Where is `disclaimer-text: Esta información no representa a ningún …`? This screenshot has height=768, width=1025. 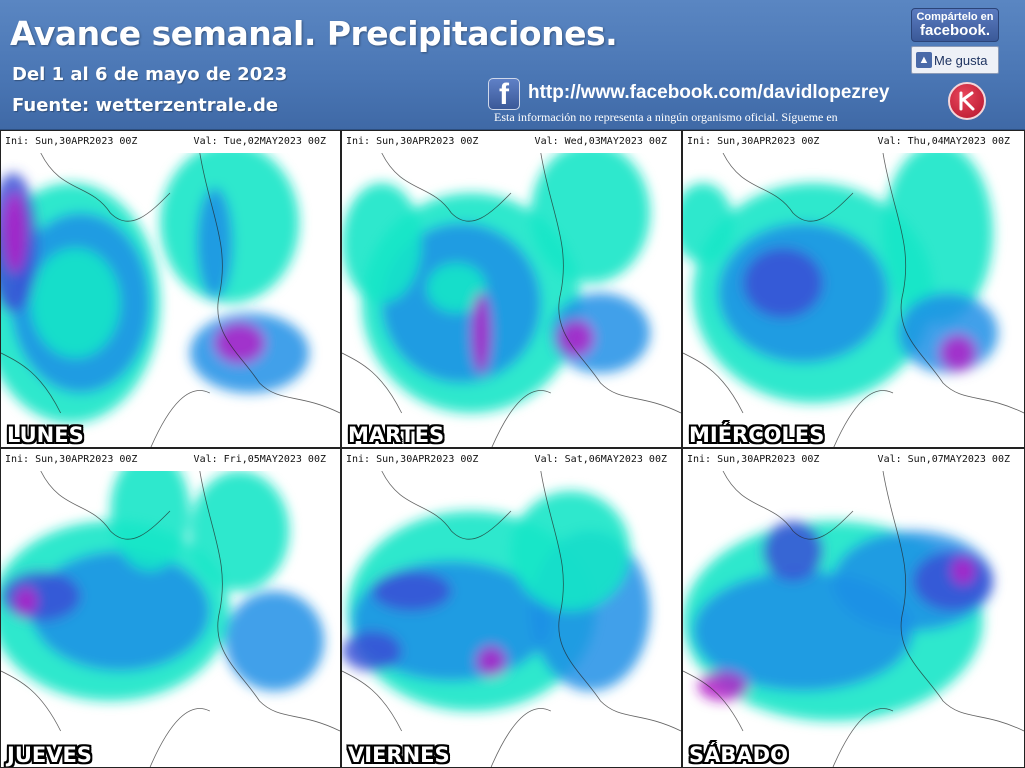
disclaimer-text: Esta información no representa a ningún … is located at coordinates (666, 117).